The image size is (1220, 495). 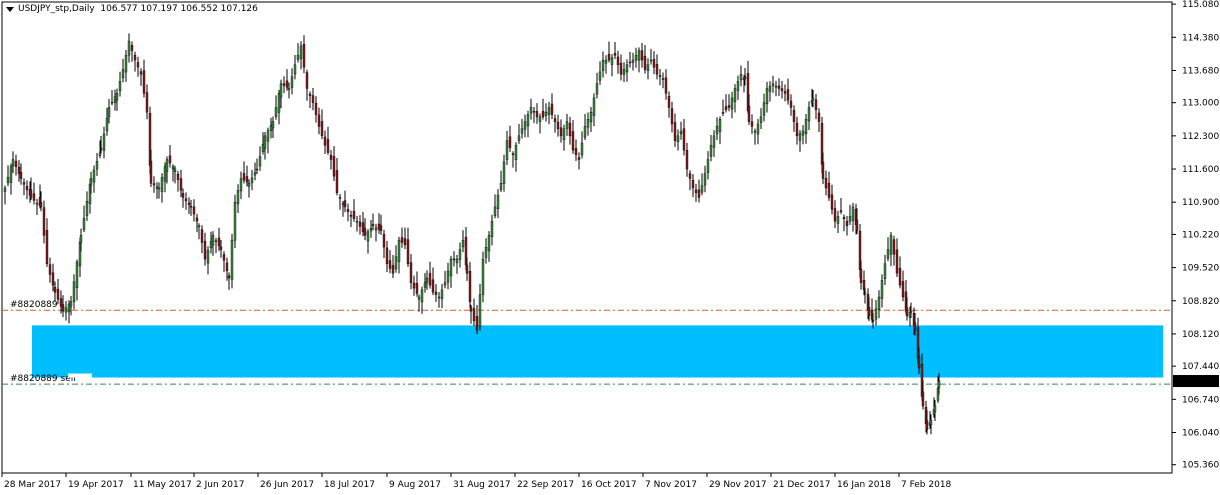 I want to click on symbol-label: USDJPY_stp,Daily, so click(x=56, y=9).